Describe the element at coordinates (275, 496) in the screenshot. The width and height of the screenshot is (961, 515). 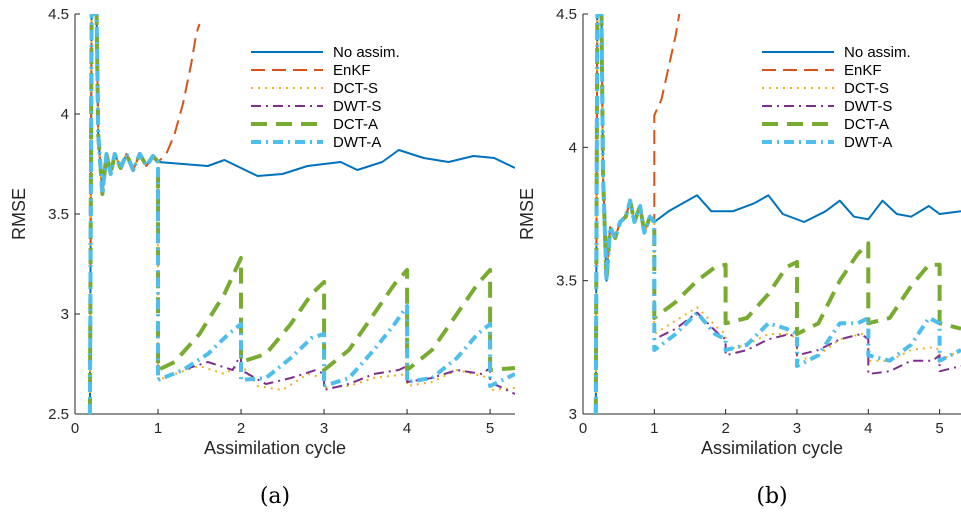
I see `panel-caption: (a)` at that location.